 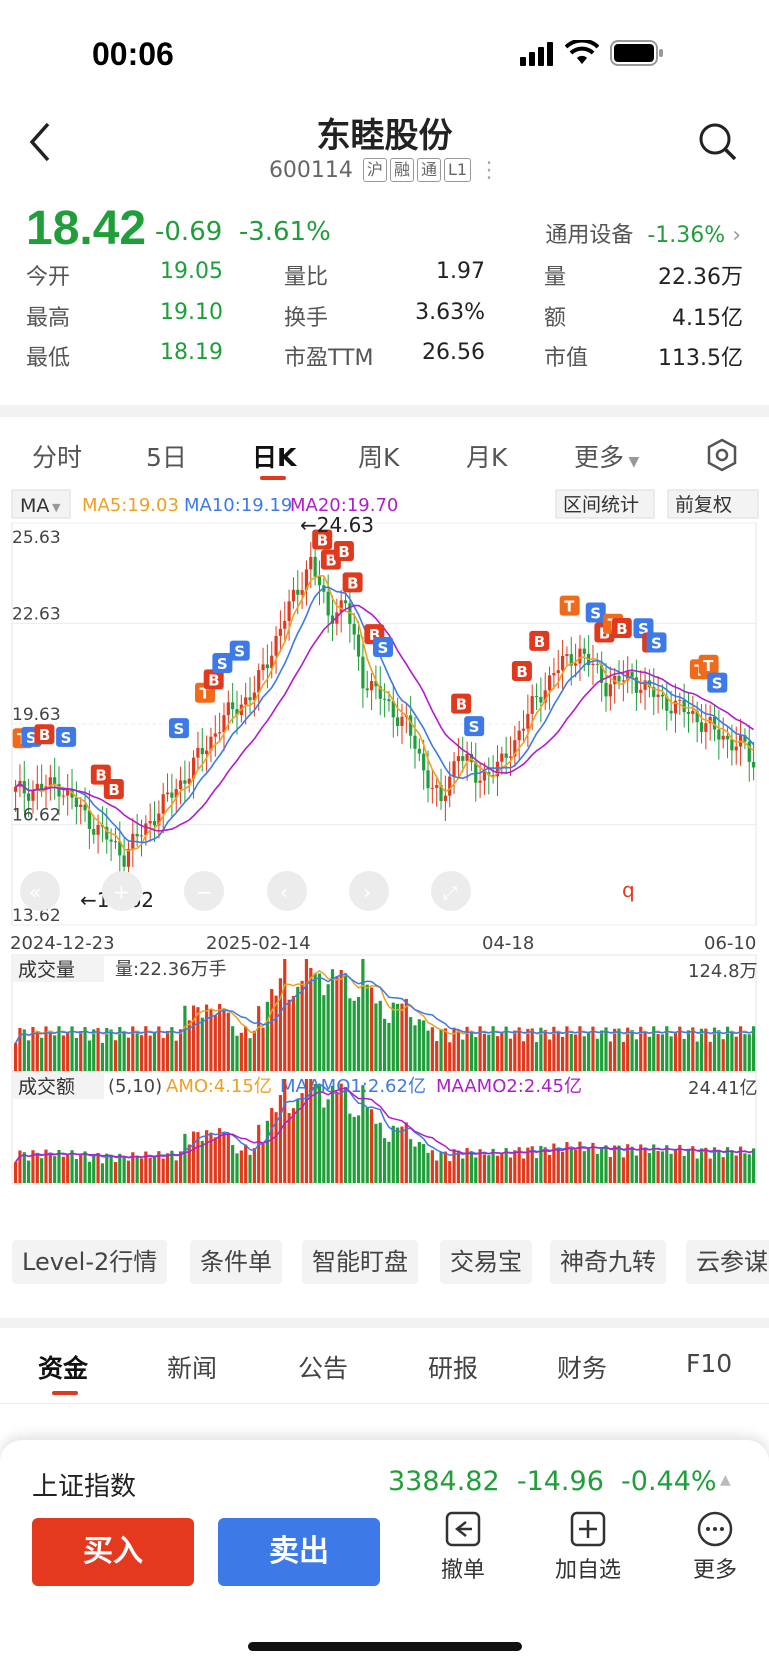 What do you see at coordinates (299, 1552) in the screenshot?
I see `sell-button: 卖出` at bounding box center [299, 1552].